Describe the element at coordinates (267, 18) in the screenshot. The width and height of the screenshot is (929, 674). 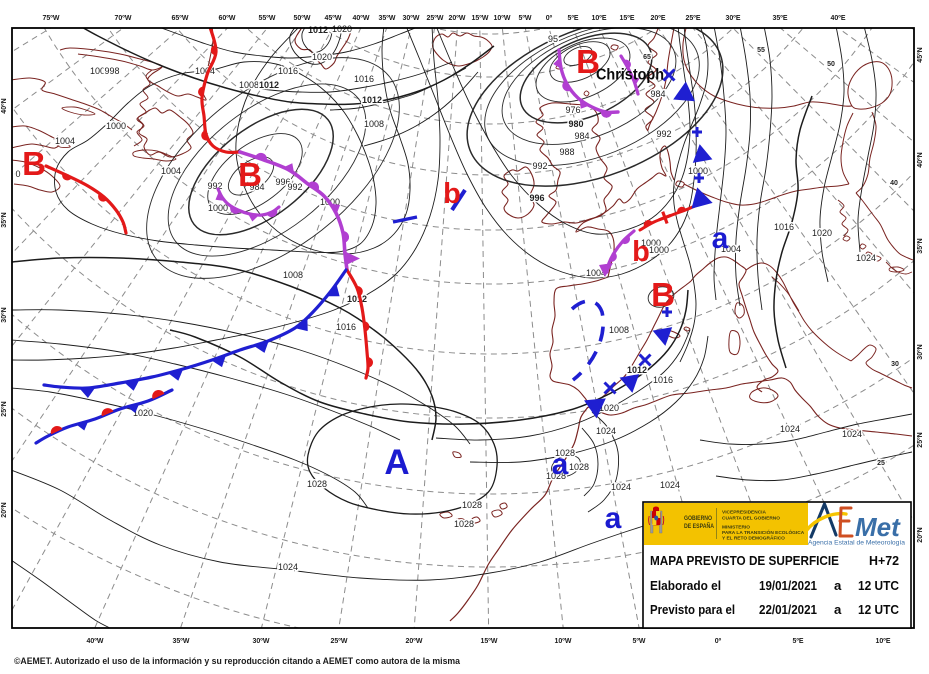
I see `svg-text: 55ºW` at that location.